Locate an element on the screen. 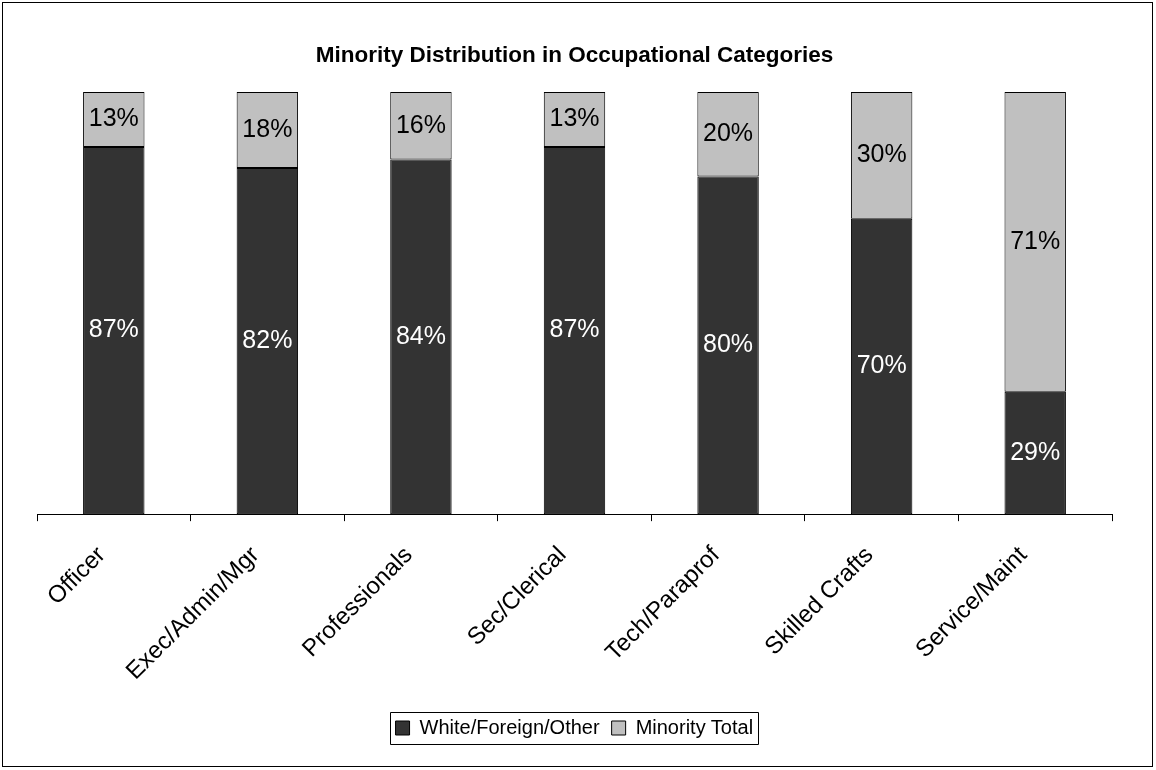  legend-label: Minority Total is located at coordinates (694, 726).